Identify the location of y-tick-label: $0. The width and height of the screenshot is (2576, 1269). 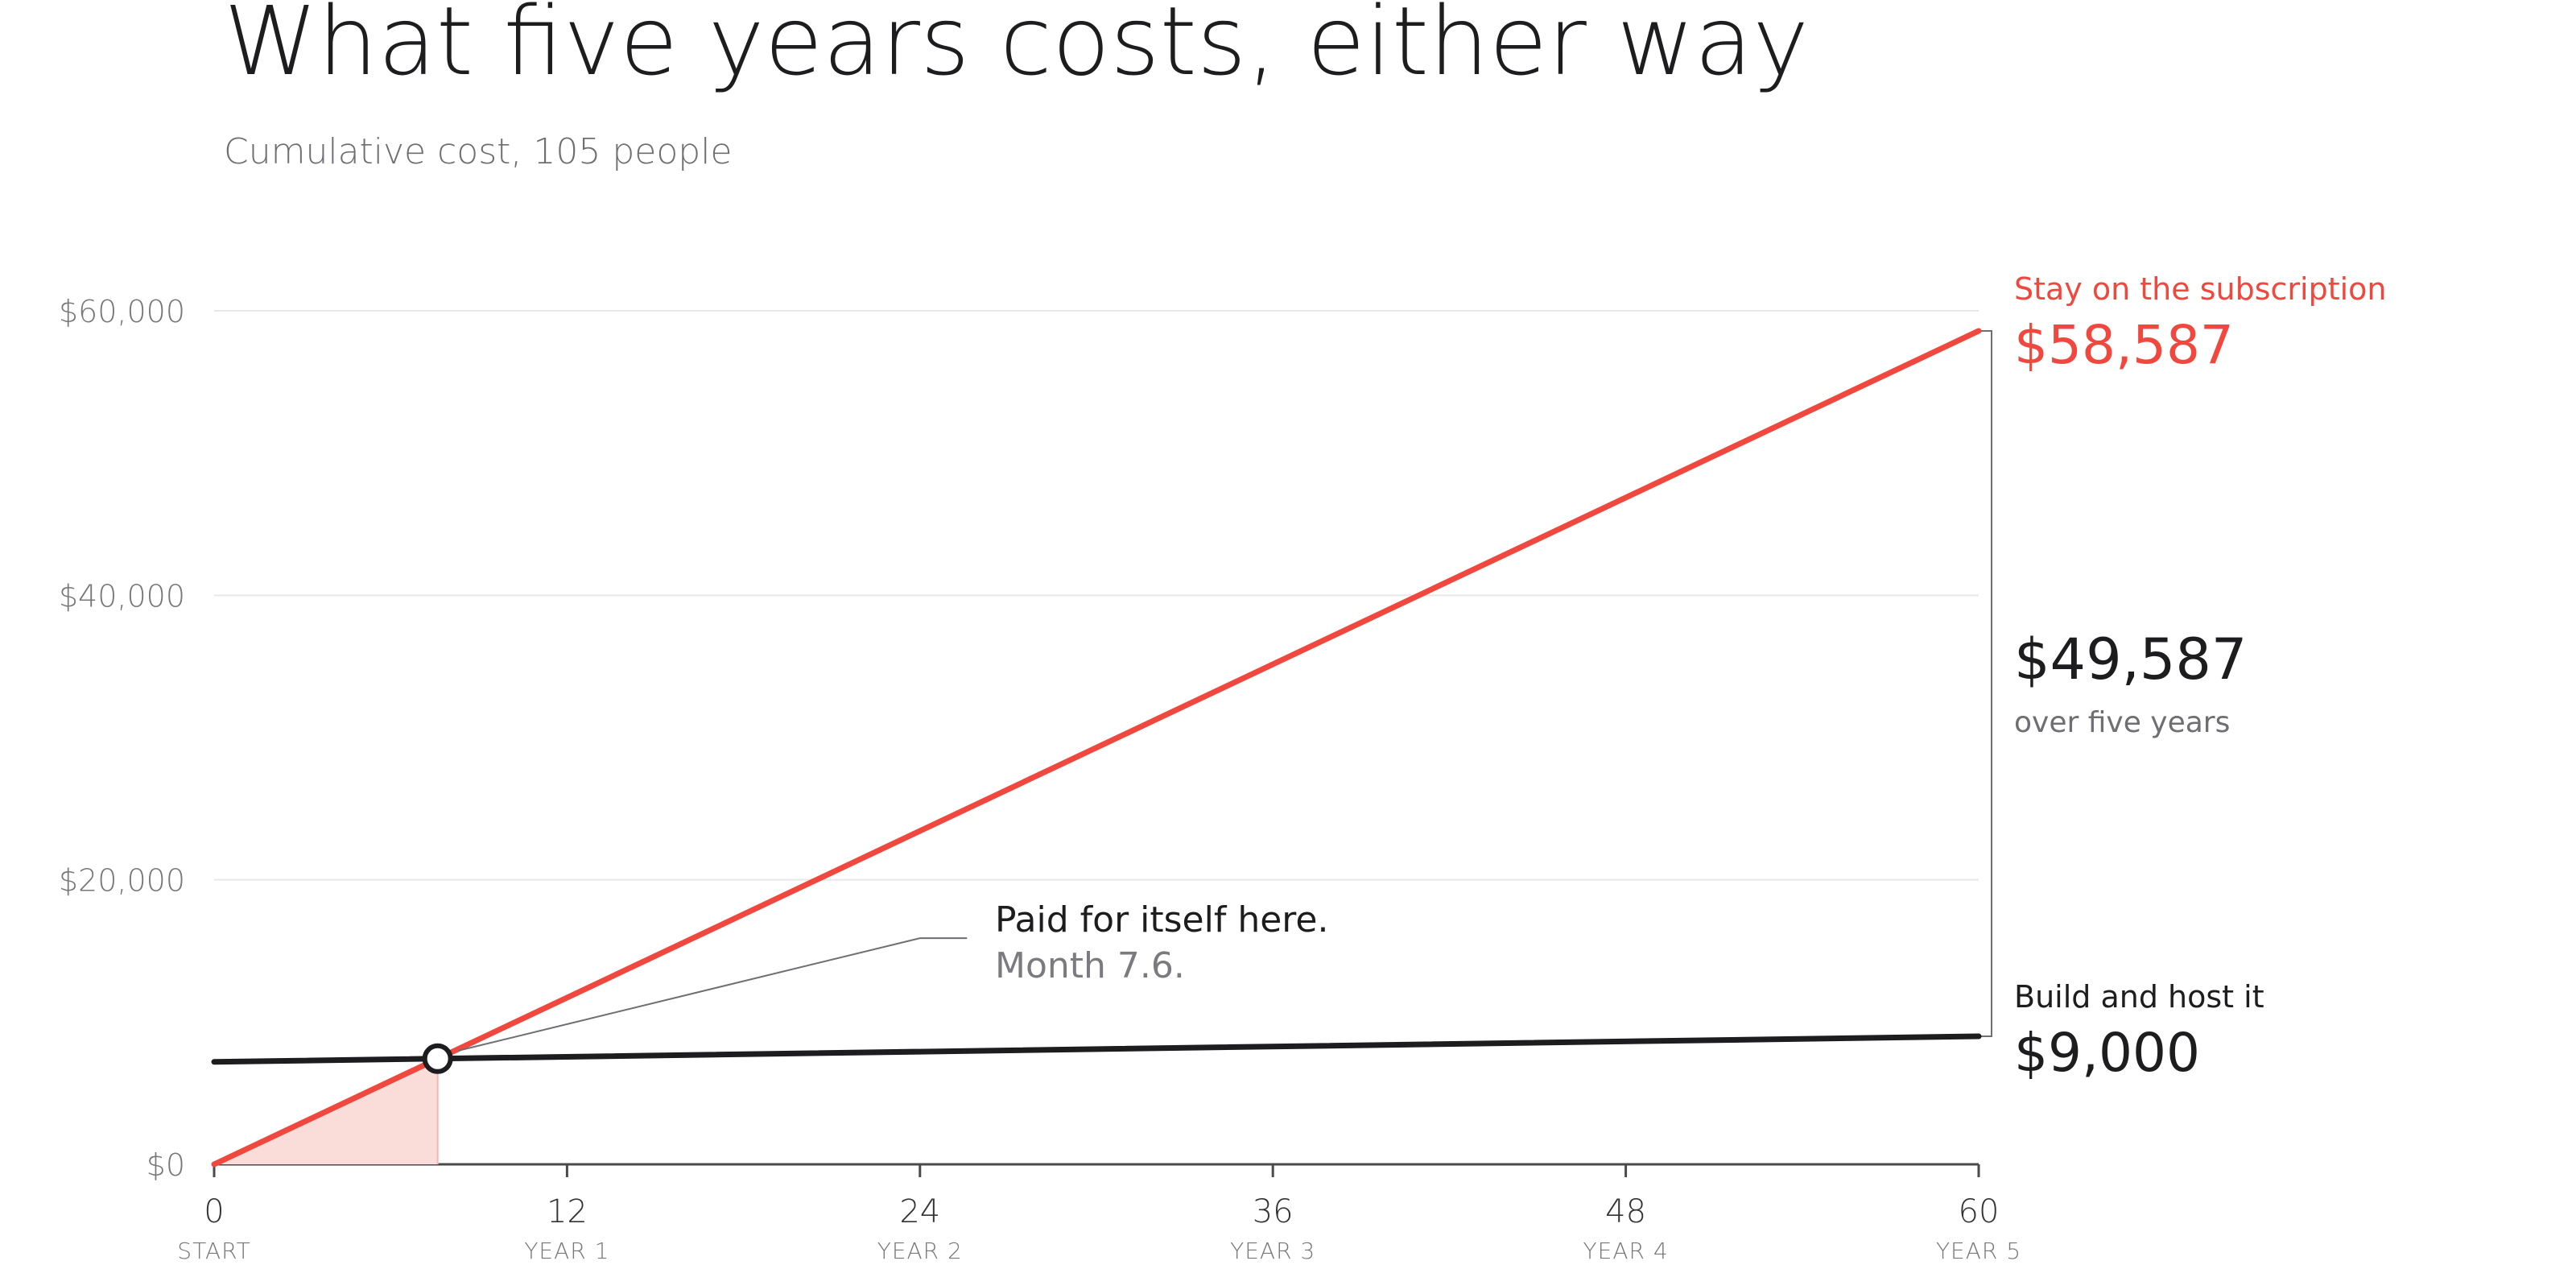
(166, 1165).